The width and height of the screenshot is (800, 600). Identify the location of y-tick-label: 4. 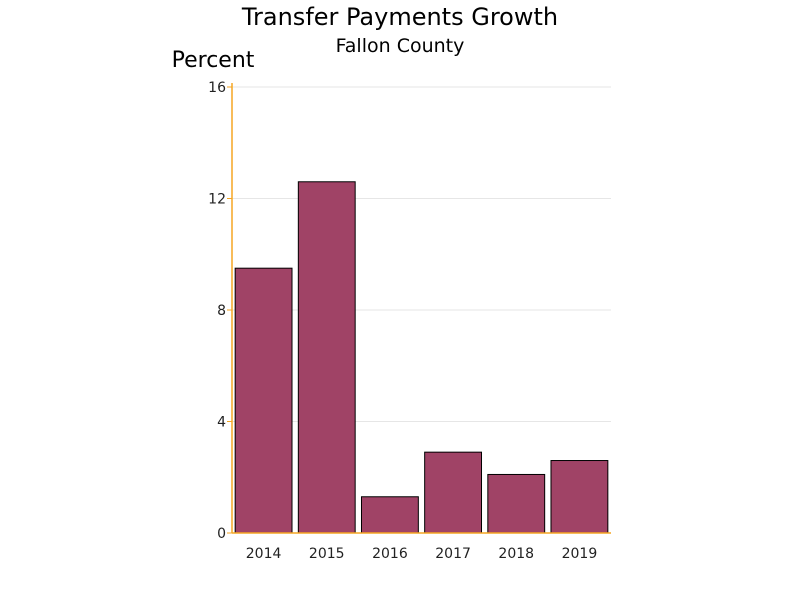
(221, 423).